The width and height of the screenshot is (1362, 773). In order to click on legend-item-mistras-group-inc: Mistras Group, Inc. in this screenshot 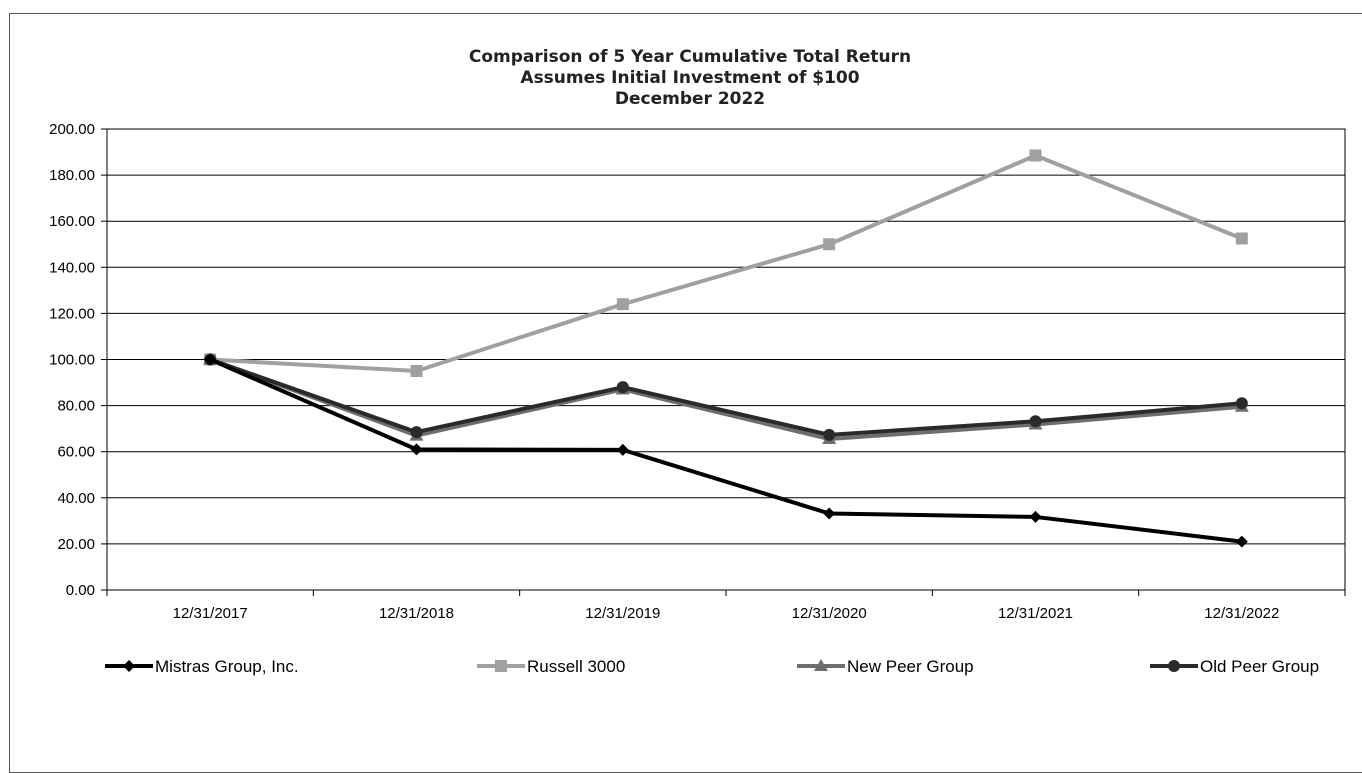, I will do `click(202, 666)`.